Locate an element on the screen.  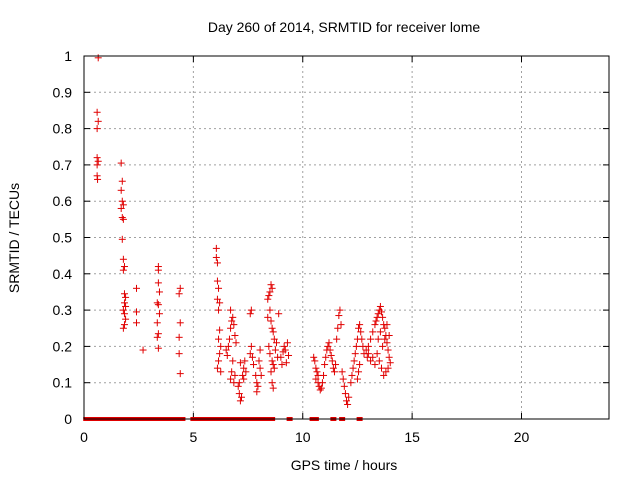
y-tick-label: 0.2 is located at coordinates (63, 346).